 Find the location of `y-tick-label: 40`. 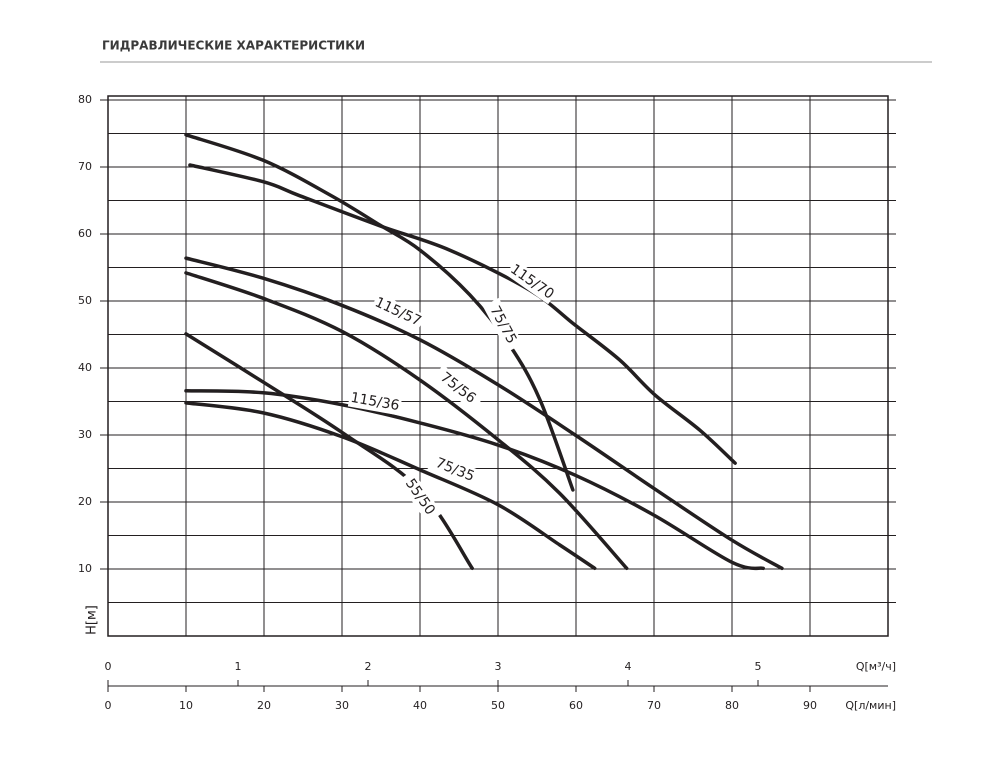

y-tick-label: 40 is located at coordinates (85, 367).